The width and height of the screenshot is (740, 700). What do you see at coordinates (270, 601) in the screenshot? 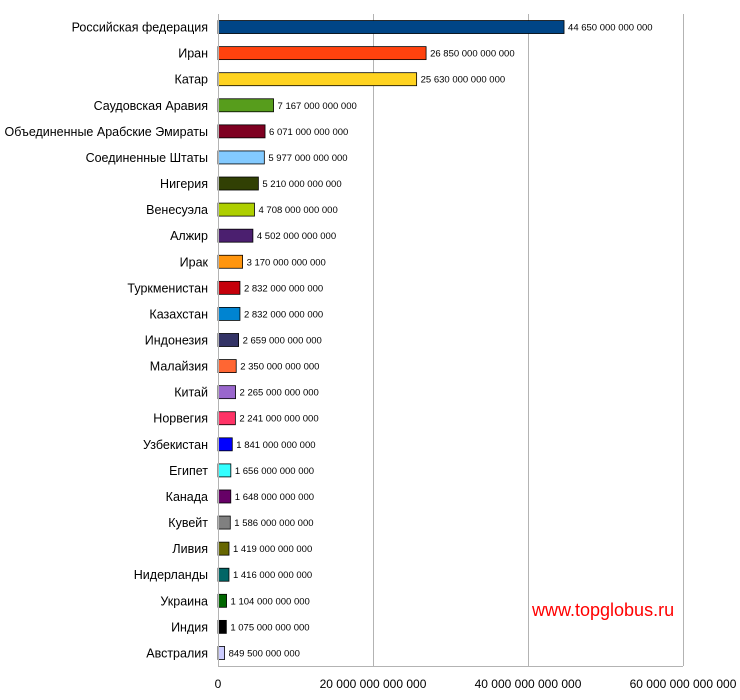
I see `value-label: 1 104 000 000 000` at bounding box center [270, 601].